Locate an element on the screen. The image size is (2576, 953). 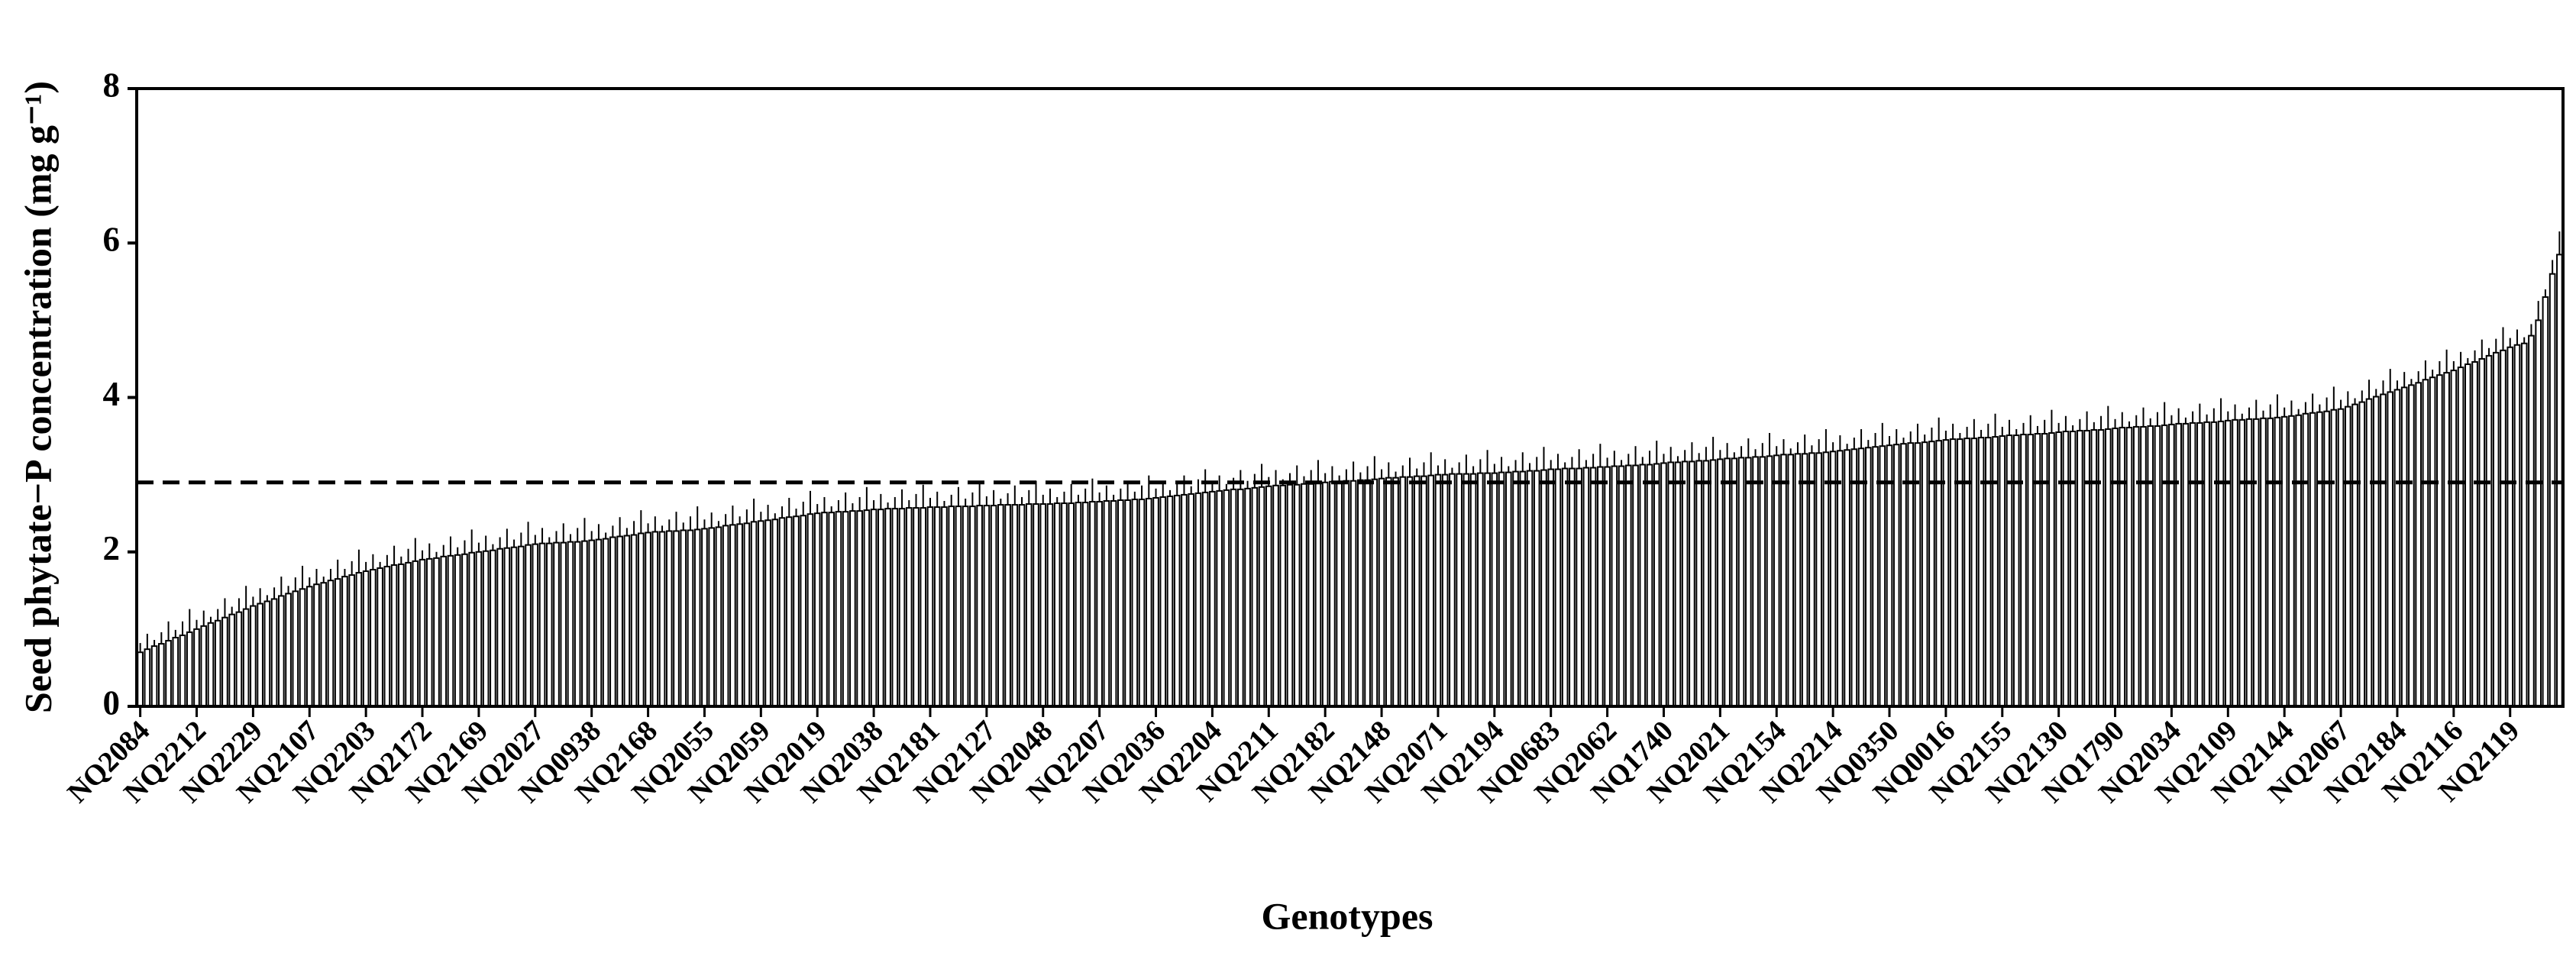
y-axis-title: Seed phytate−P concentration (mg g⁻¹) is located at coordinates (37, 397).